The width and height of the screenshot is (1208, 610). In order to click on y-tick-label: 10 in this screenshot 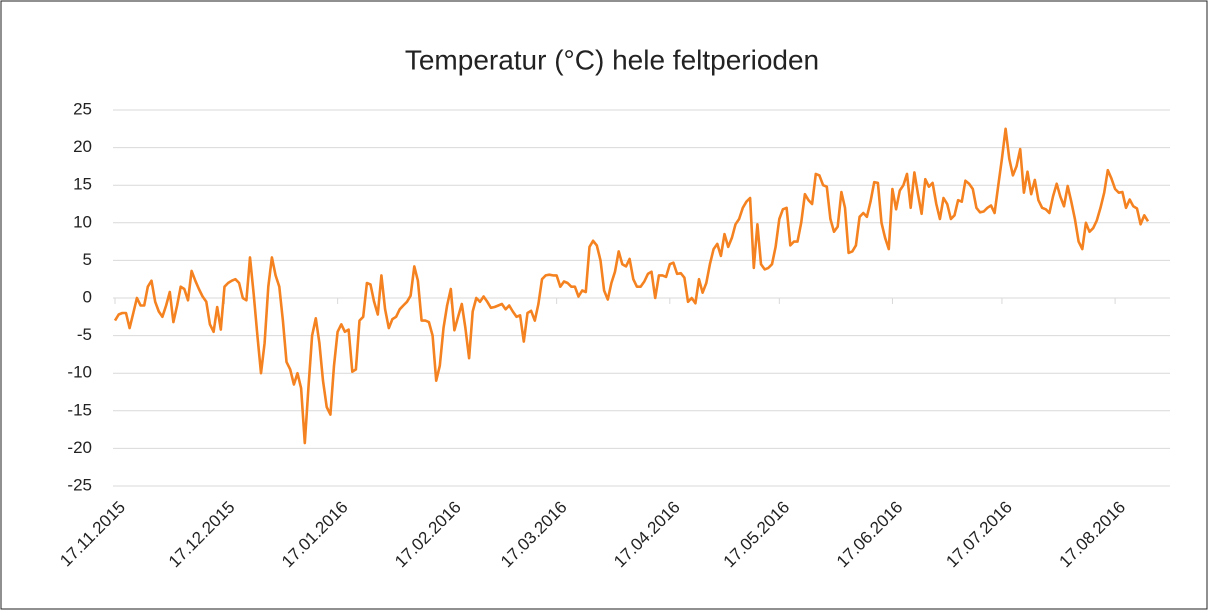, I will do `click(82, 221)`.